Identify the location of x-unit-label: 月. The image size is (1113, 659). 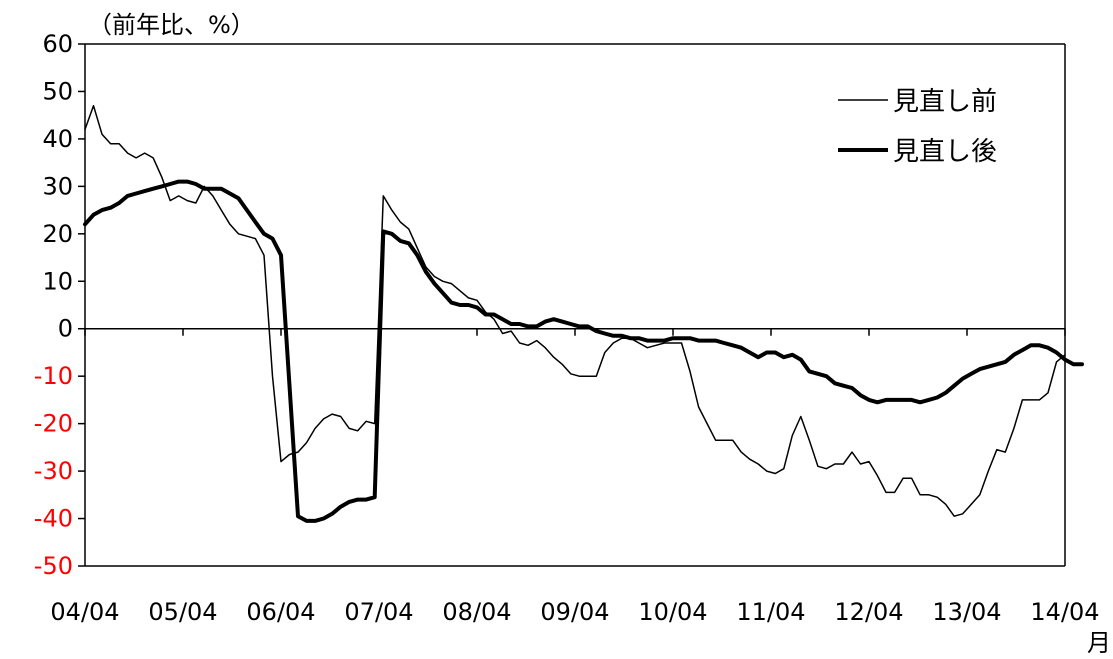
(1099, 643).